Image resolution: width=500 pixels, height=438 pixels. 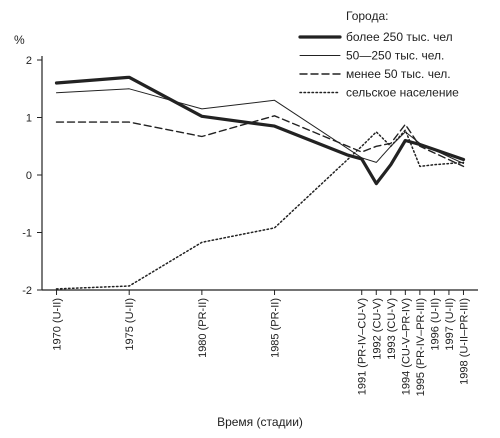 I want to click on y-tick-label: -2, so click(x=27, y=291).